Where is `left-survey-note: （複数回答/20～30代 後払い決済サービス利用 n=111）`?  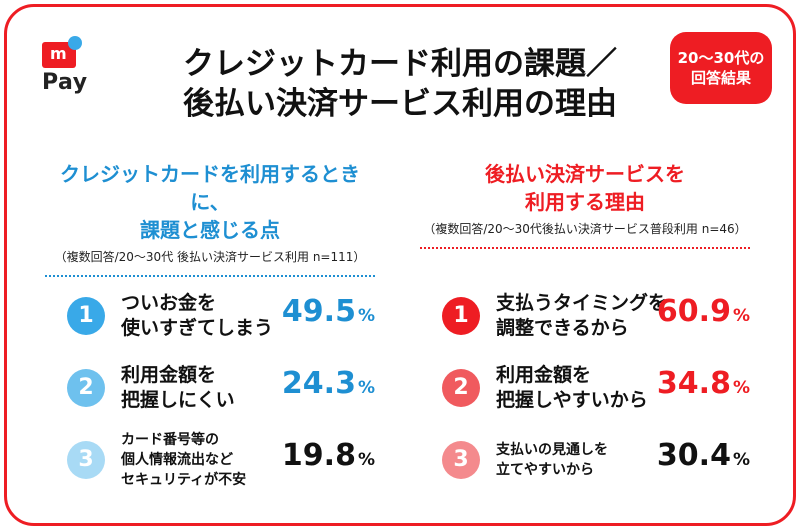 left-survey-note: （複数回答/20～30代 後払い決済サービス利用 n=111） is located at coordinates (210, 257).